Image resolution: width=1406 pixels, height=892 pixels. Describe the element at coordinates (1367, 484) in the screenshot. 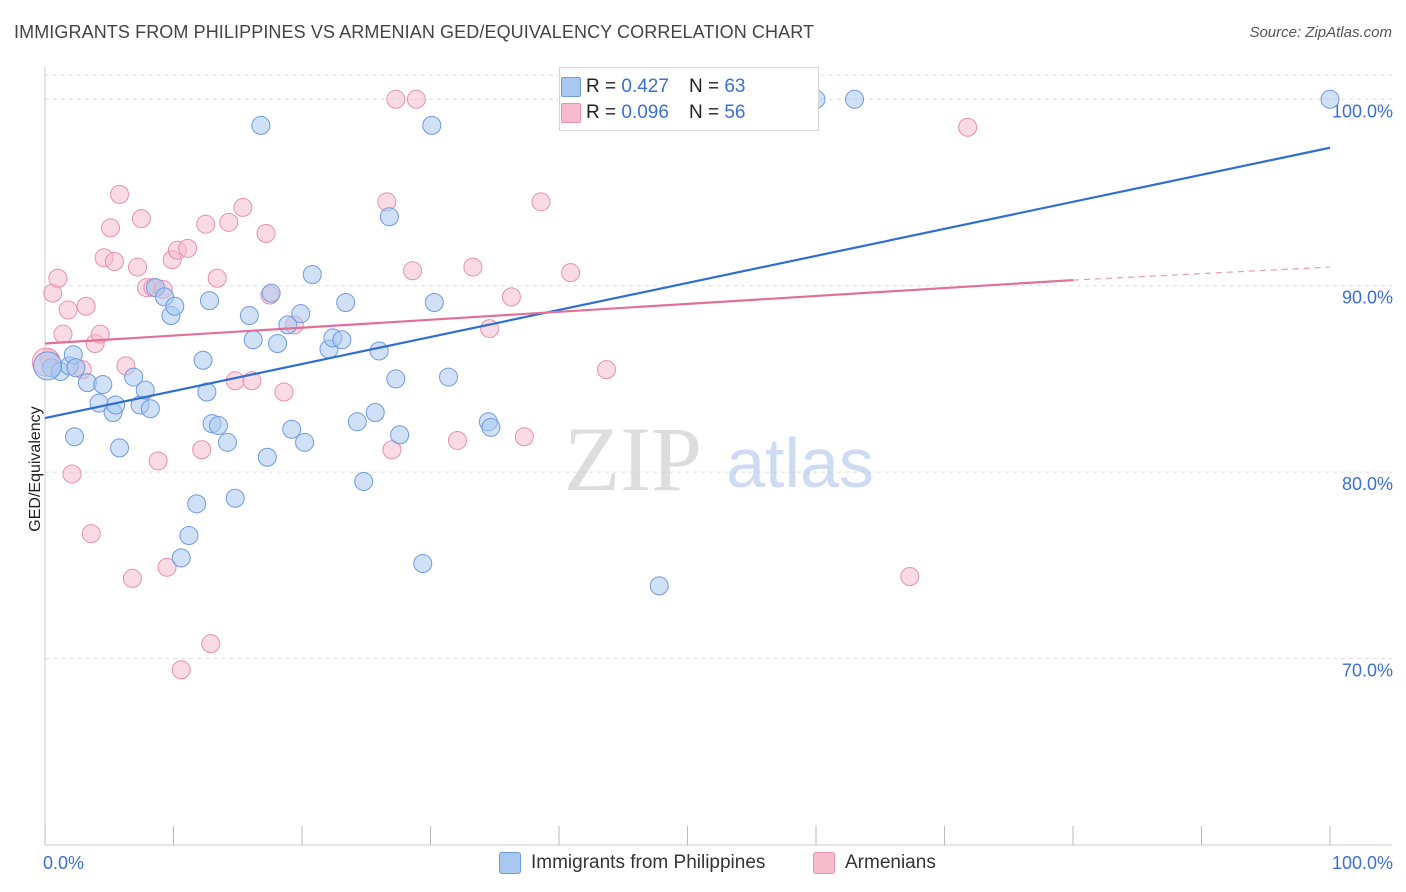

I see `y-tick-label: 80.0%` at that location.